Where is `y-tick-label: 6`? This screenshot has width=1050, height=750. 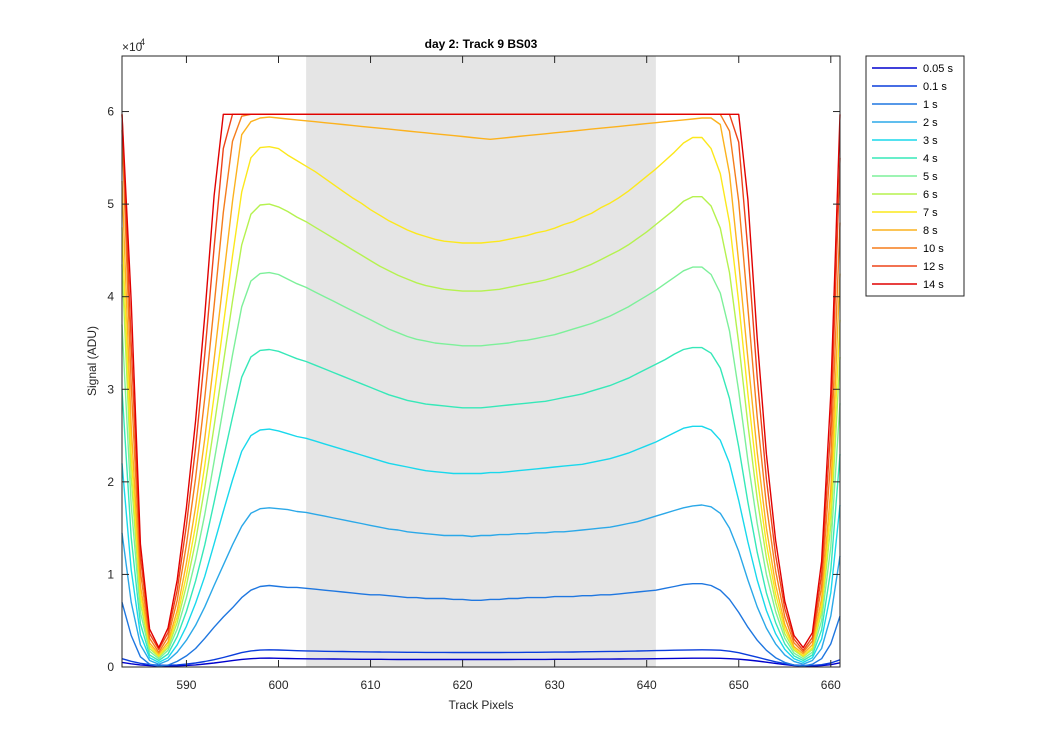 y-tick-label: 6 is located at coordinates (110, 112).